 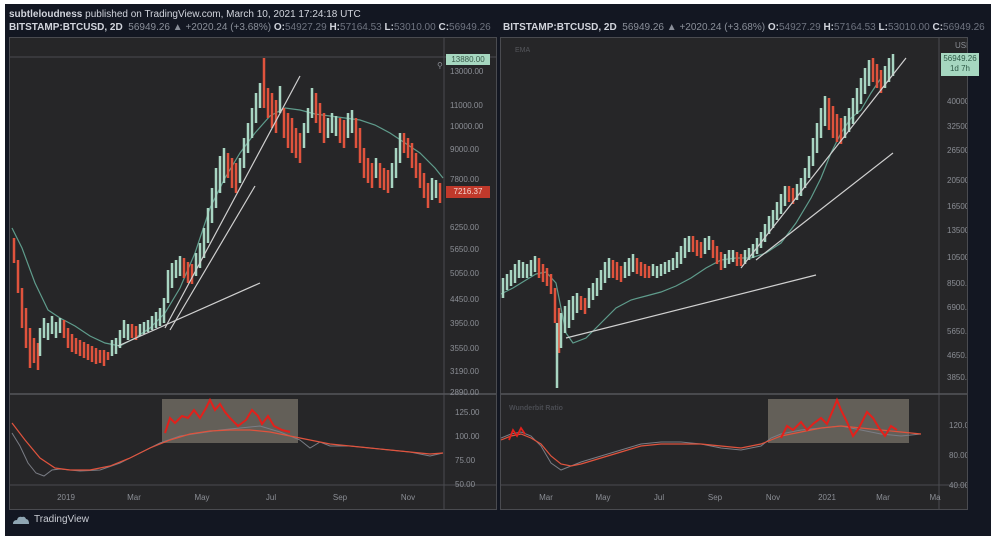 I want to click on left-osc-spikes, so click(x=227, y=415).